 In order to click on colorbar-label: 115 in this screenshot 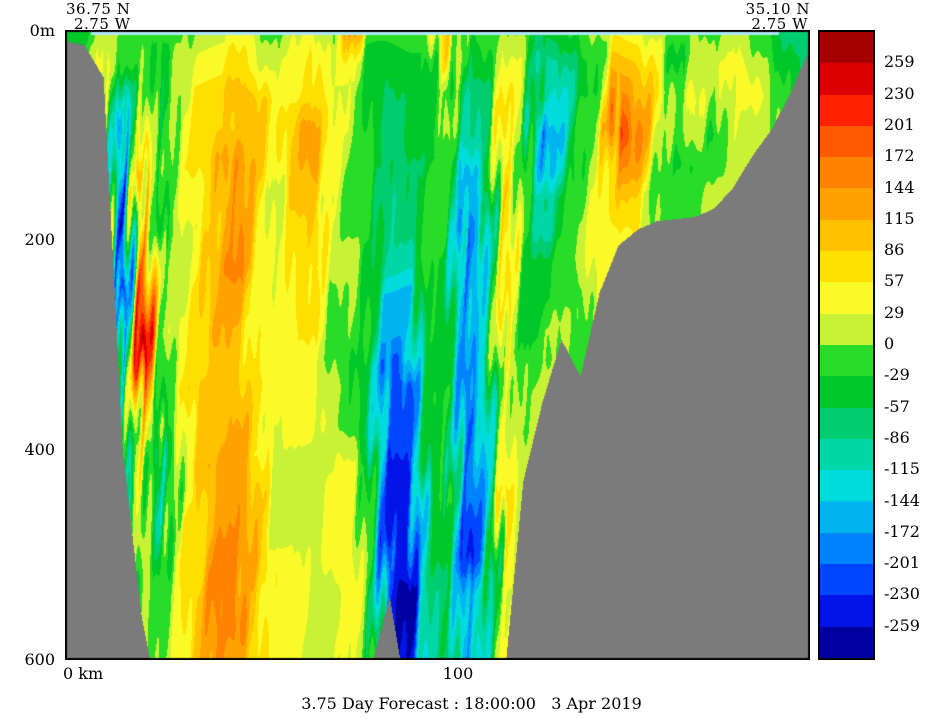, I will do `click(899, 218)`.